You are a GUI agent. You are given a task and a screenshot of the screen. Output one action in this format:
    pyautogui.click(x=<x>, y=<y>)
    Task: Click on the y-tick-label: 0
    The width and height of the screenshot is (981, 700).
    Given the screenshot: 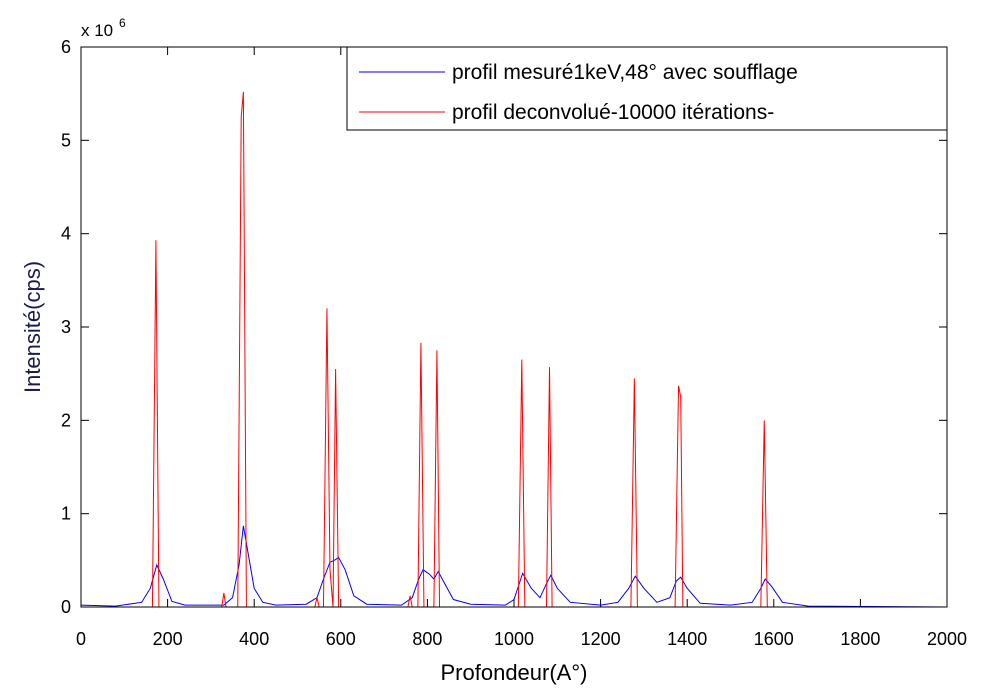 What is the action you would take?
    pyautogui.click(x=66, y=607)
    